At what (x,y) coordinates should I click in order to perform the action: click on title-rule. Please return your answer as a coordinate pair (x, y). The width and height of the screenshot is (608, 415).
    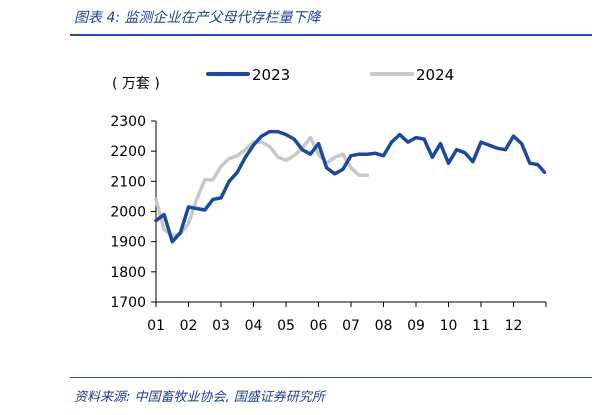
    Looking at the image, I should click on (331, 35).